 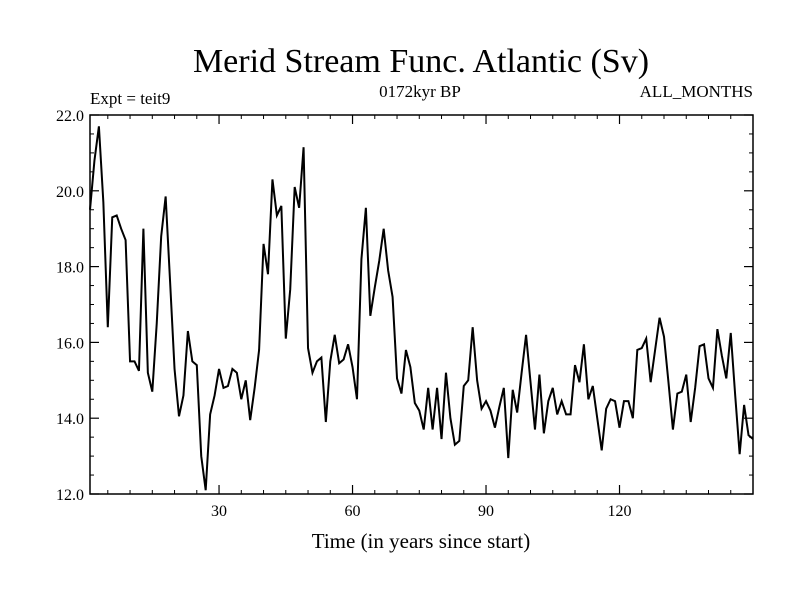 I want to click on y-tick-label: 20.0, so click(x=70, y=192).